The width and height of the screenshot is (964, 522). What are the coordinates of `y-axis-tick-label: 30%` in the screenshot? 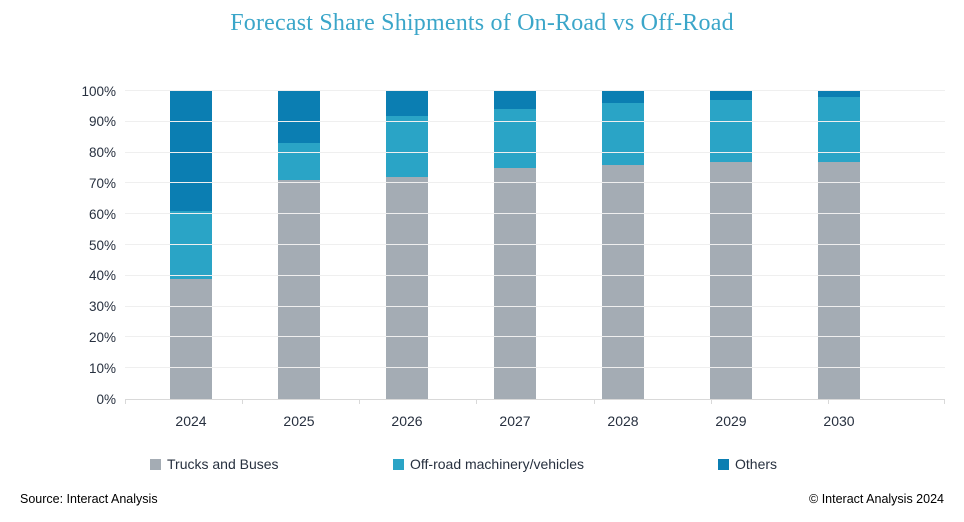 It's located at (102, 306).